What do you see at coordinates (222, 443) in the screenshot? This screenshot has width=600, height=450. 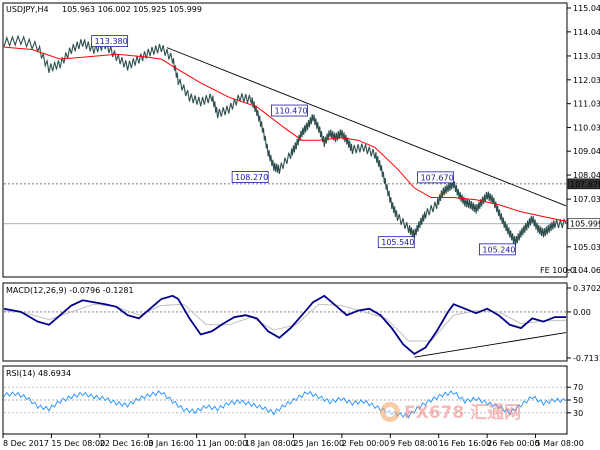 I see `time-tick-label: 11 Jan 00:00` at bounding box center [222, 443].